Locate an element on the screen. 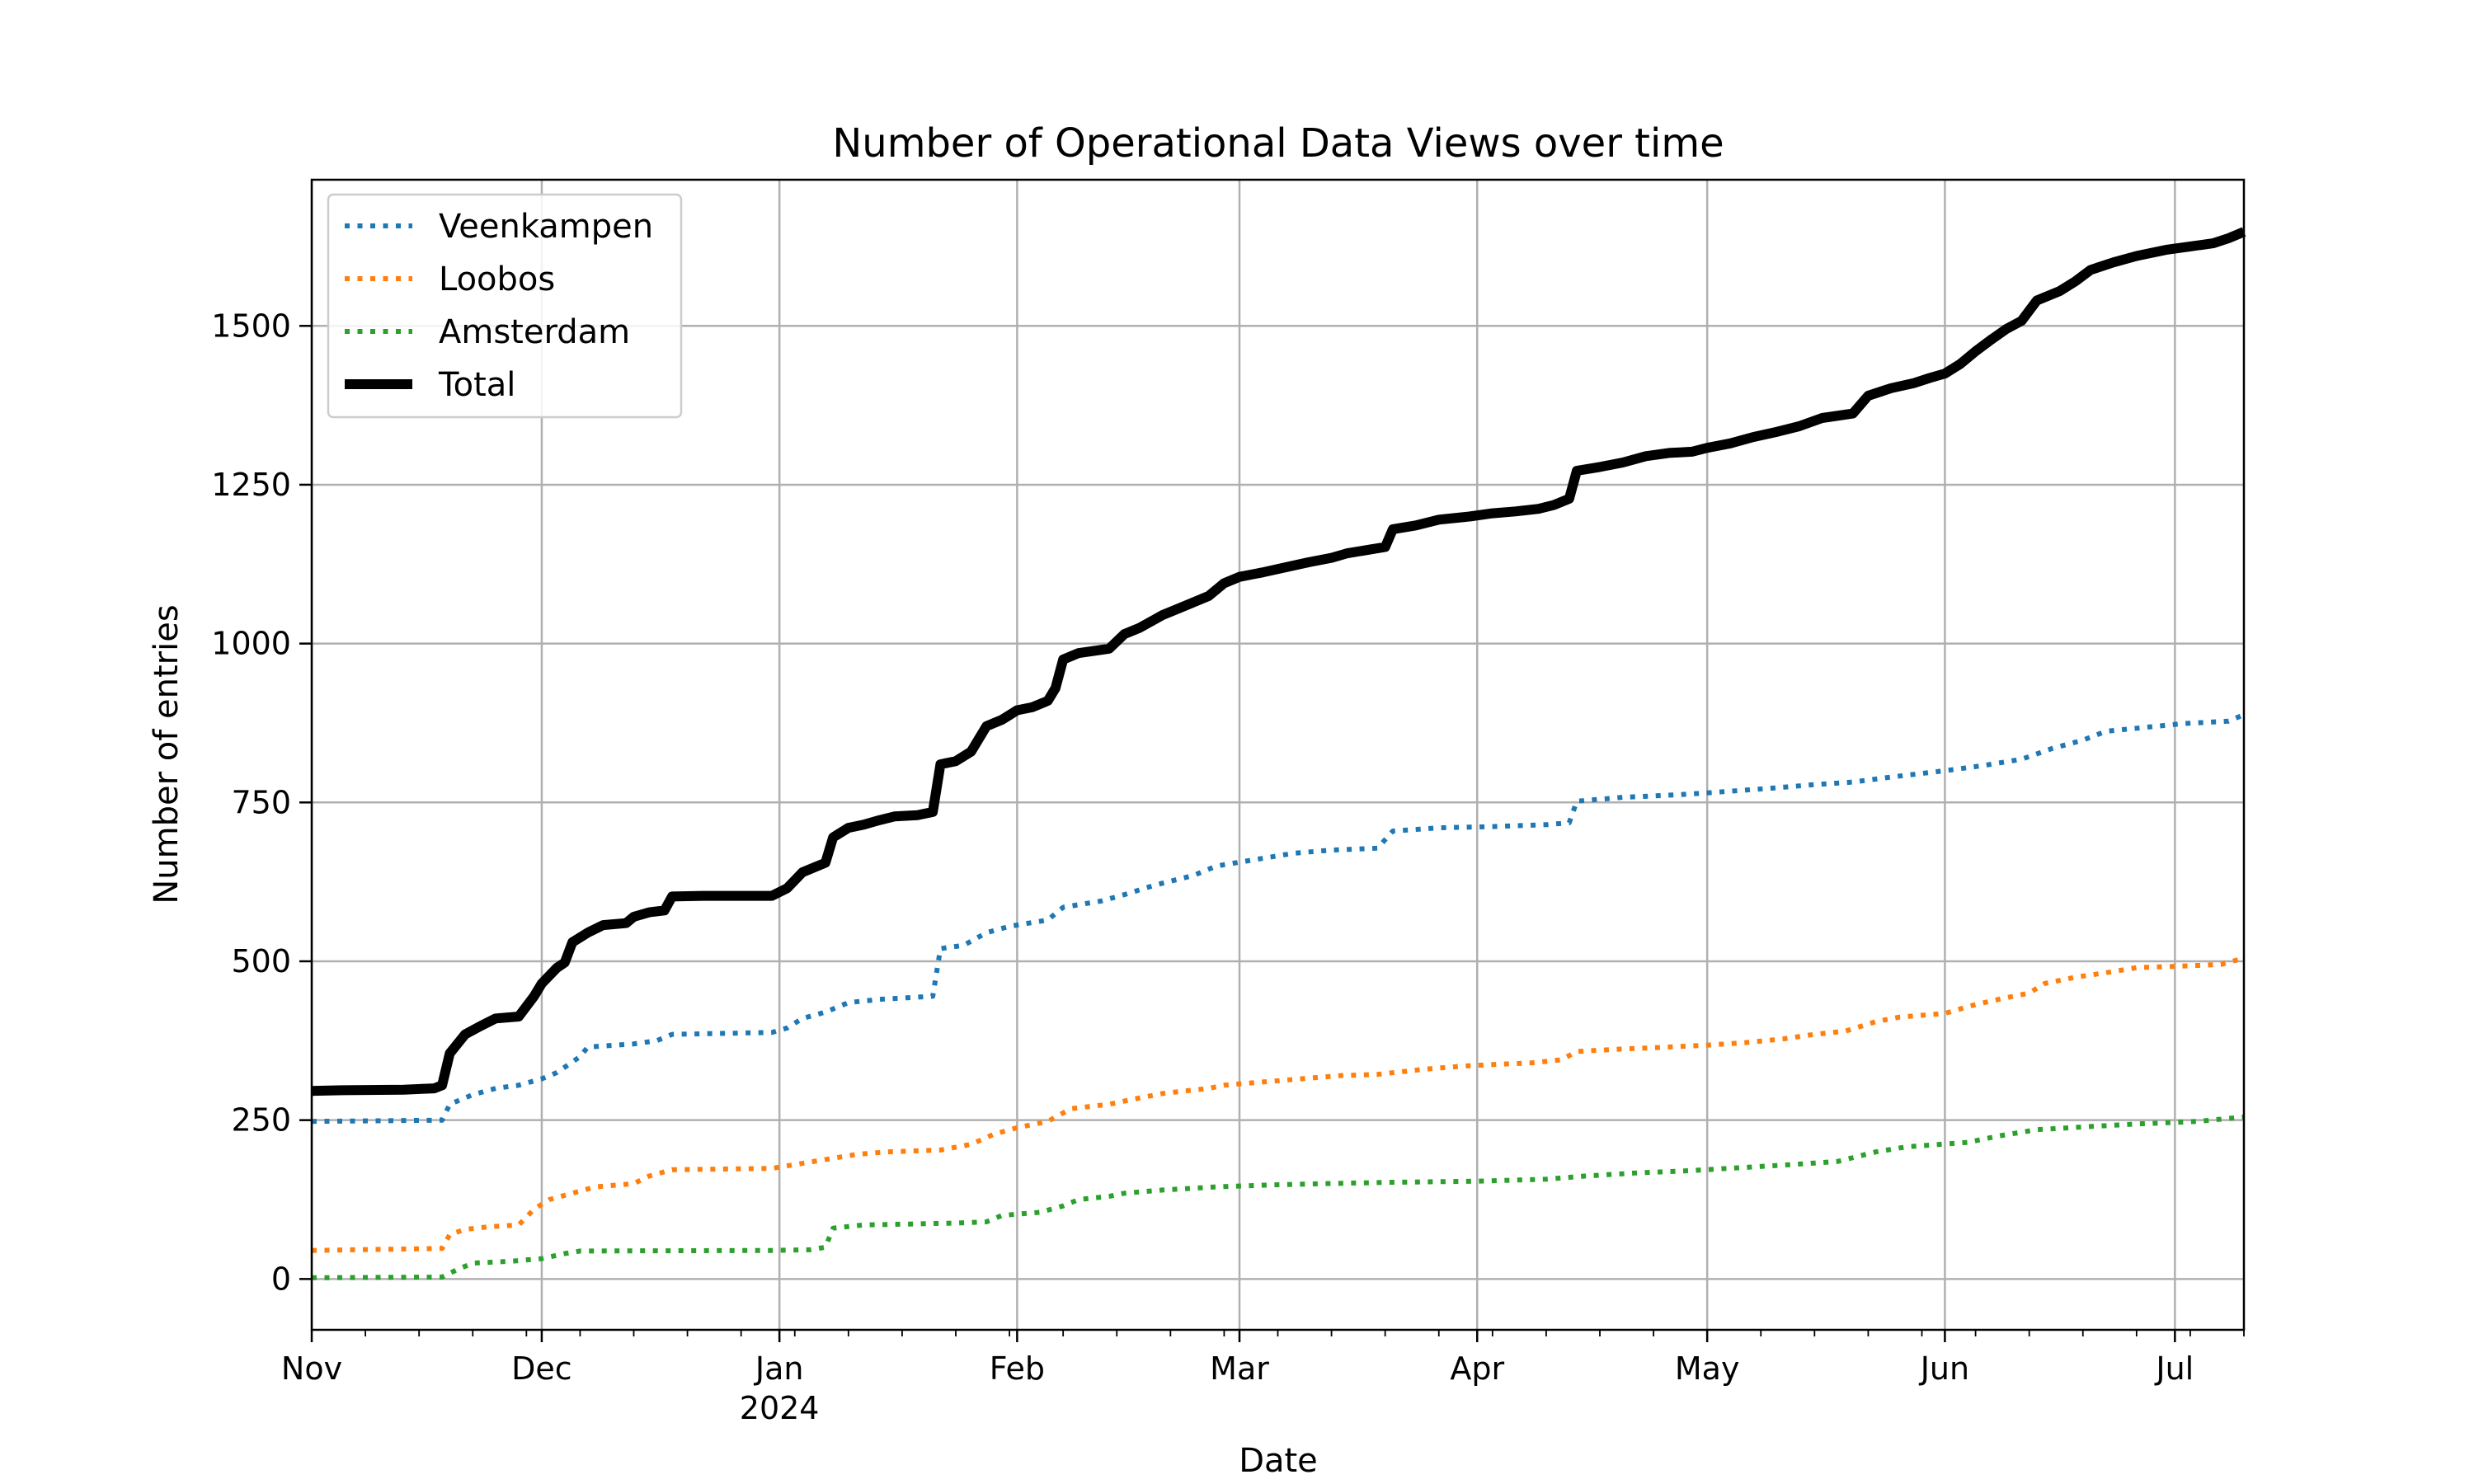 This screenshot has width=2474, height=1484. y-tick-label: 750 is located at coordinates (261, 802).